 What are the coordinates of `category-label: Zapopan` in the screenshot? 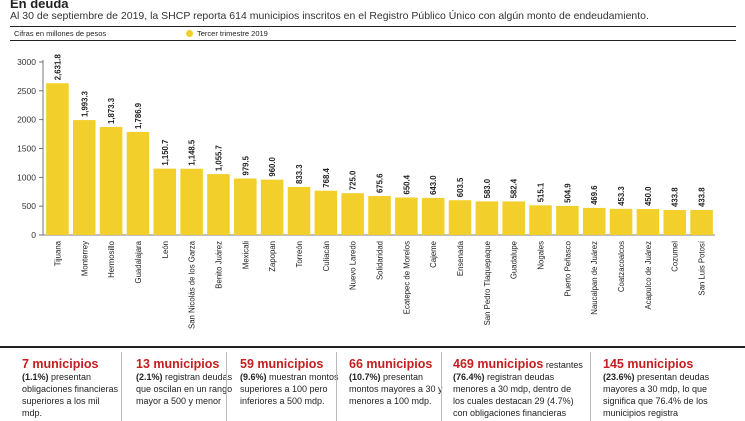 It's located at (272, 256).